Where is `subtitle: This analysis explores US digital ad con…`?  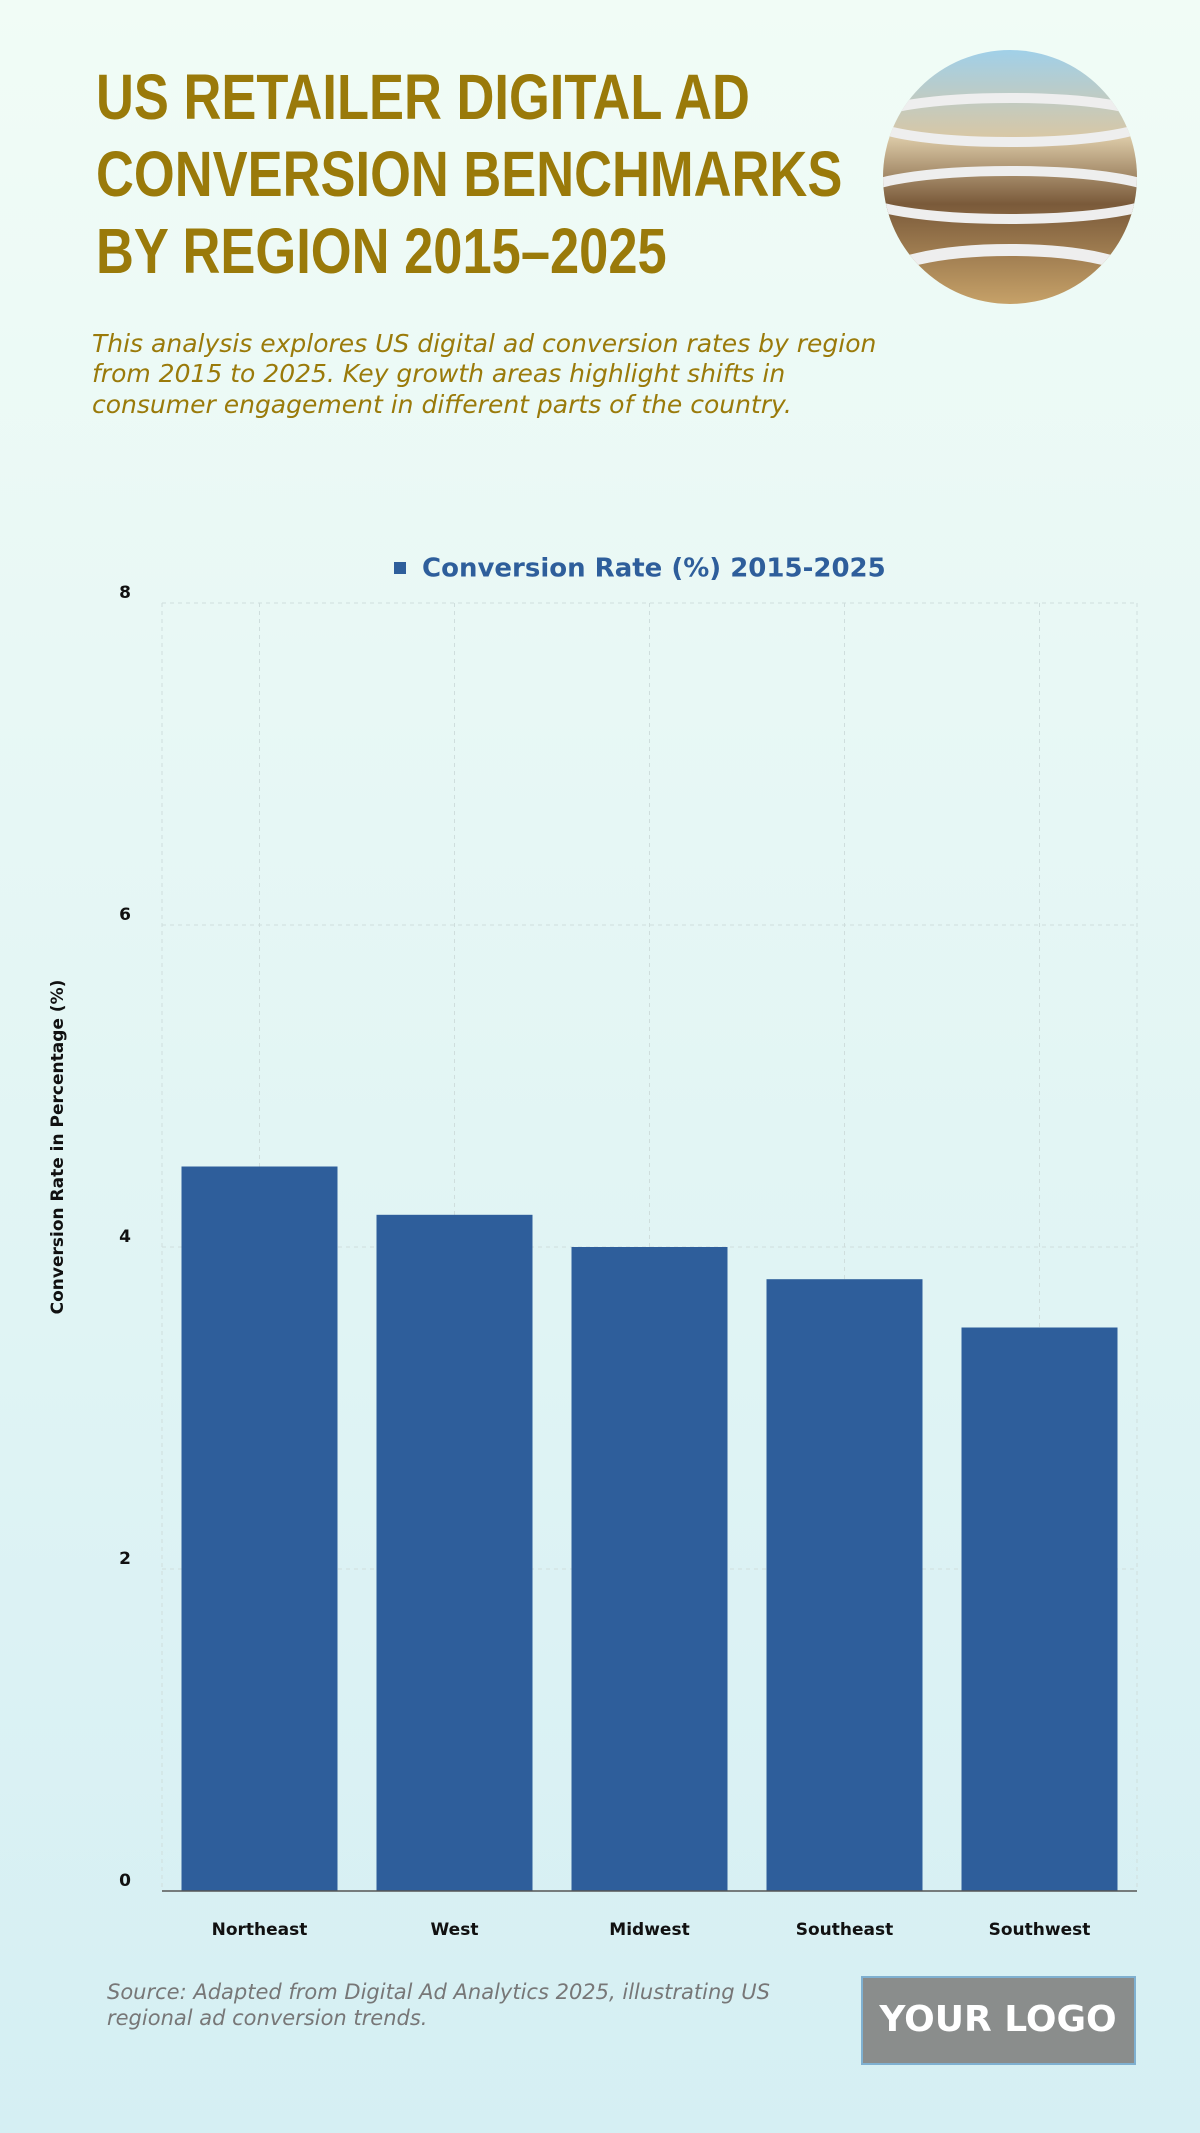 subtitle: This analysis explores US digital ad con… is located at coordinates (484, 343).